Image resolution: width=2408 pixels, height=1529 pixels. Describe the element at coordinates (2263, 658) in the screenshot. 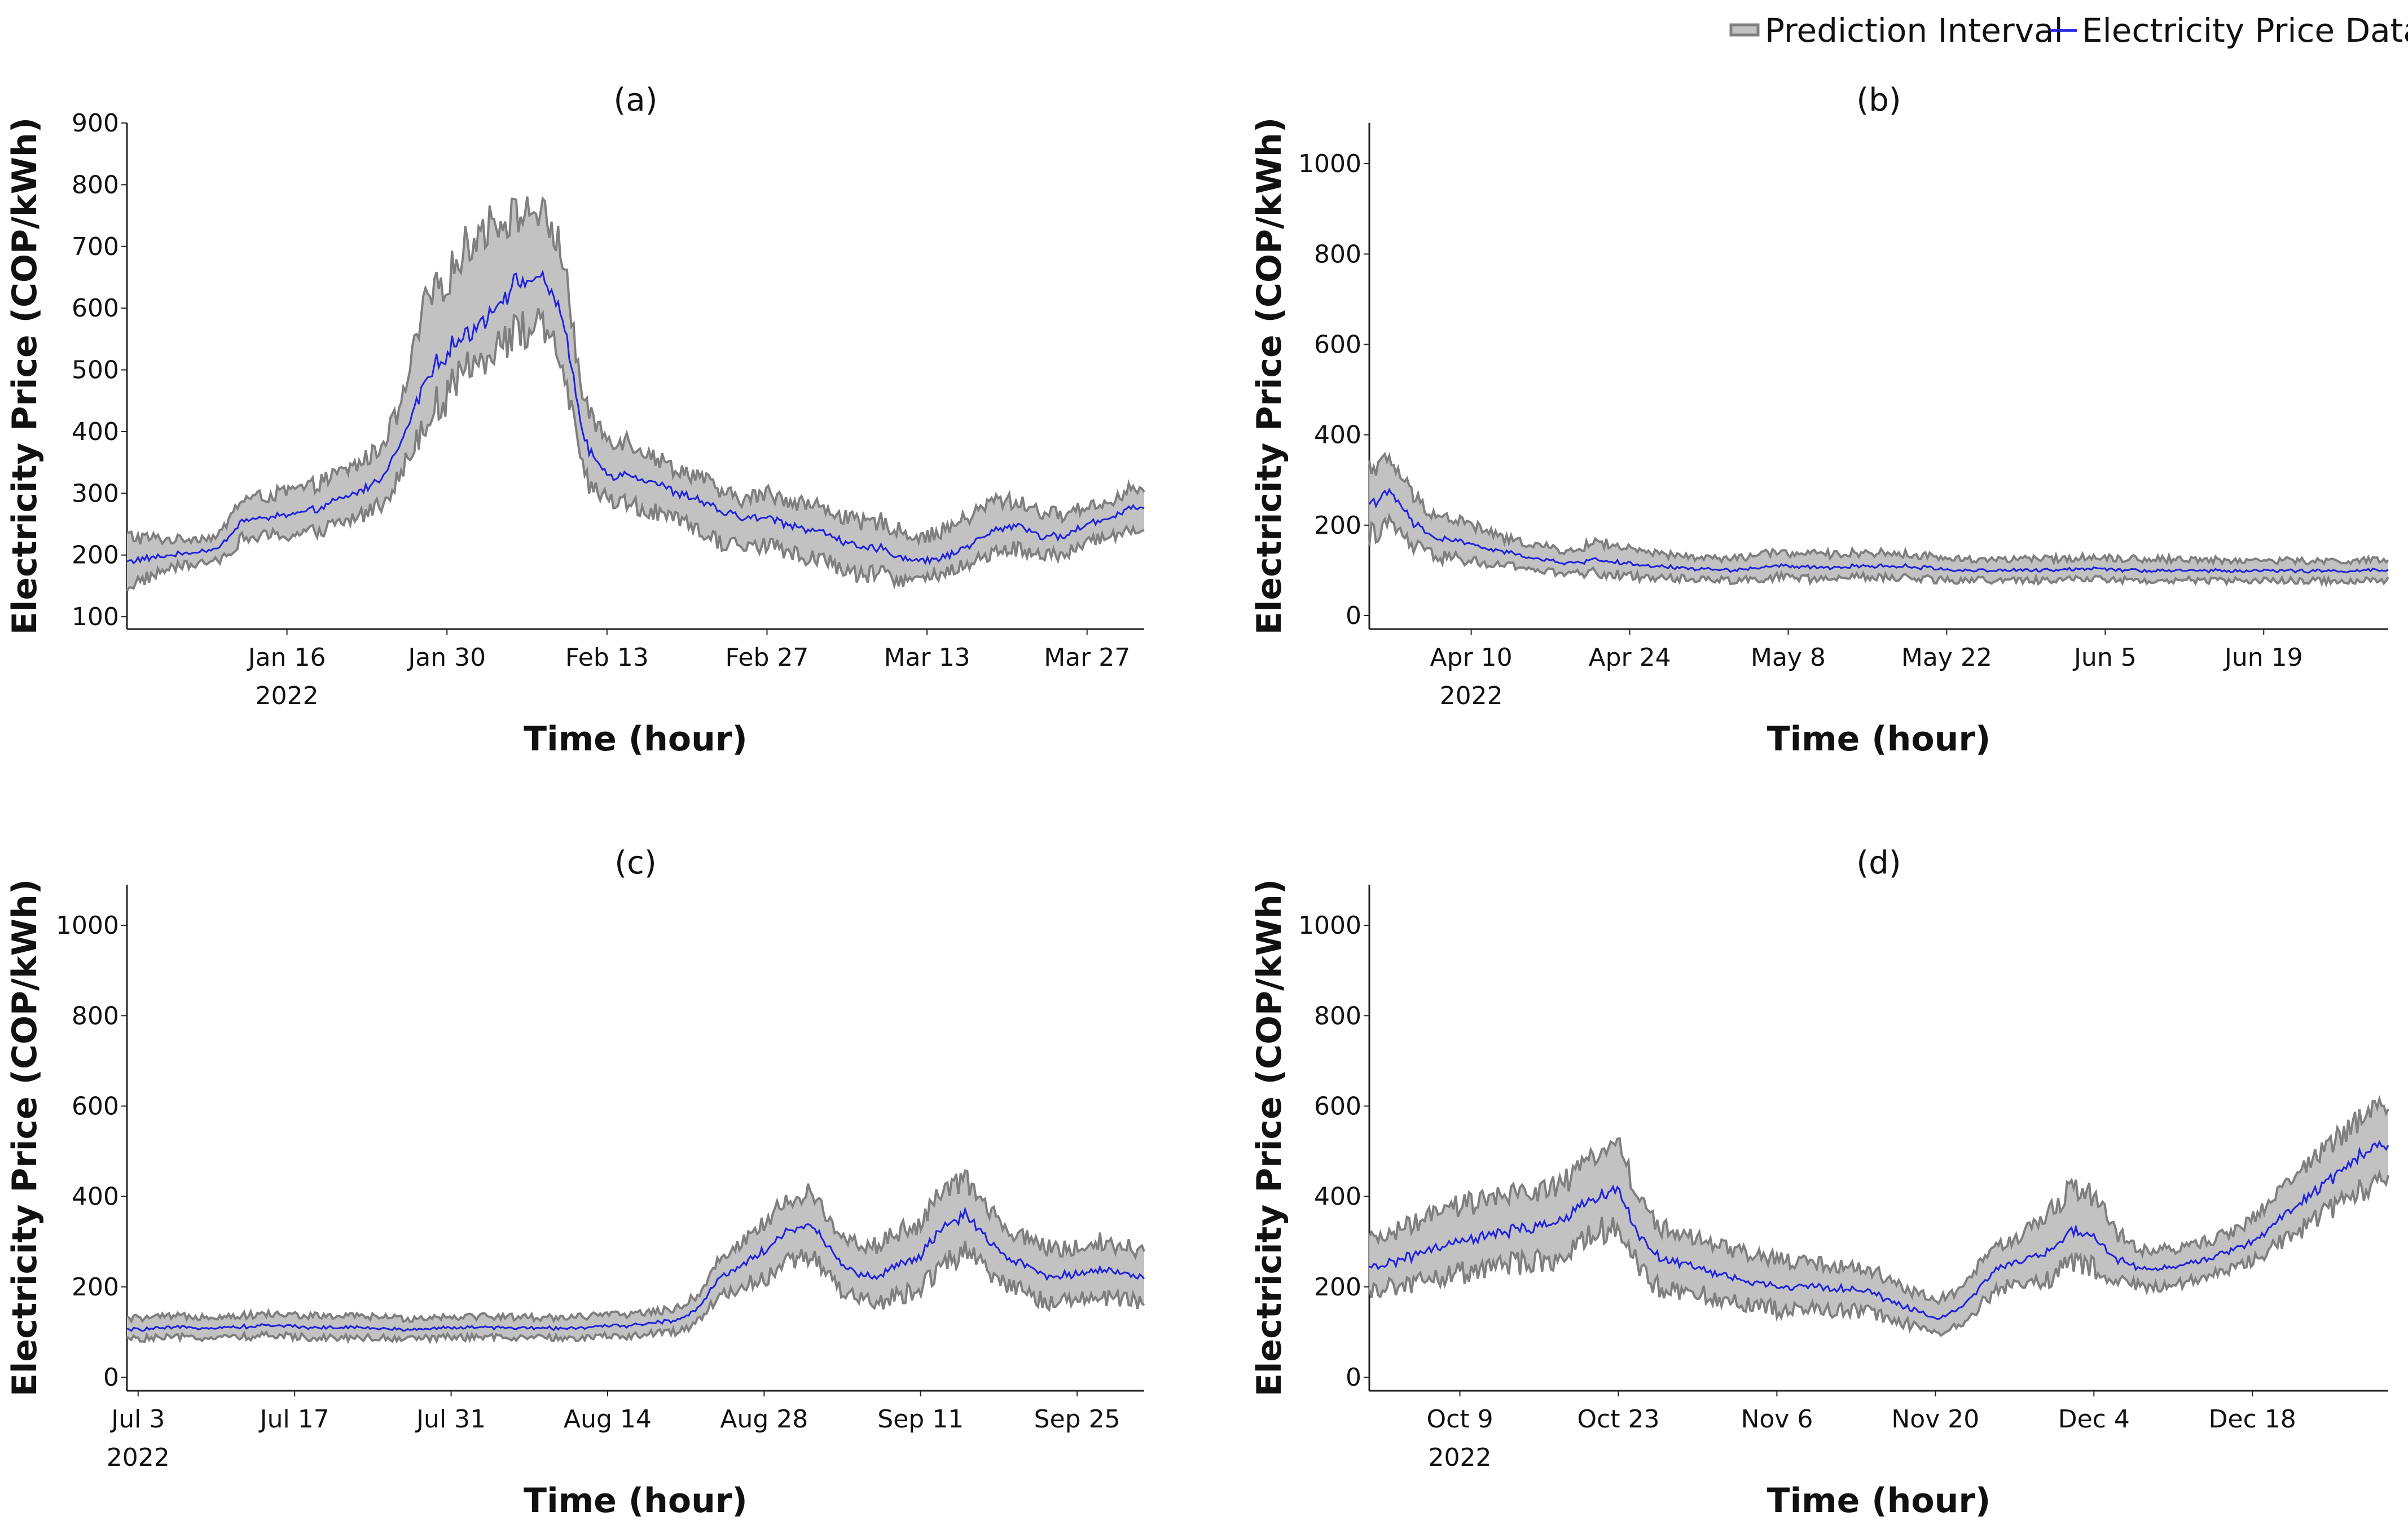

I see `x-tick-label: Jun 19` at that location.